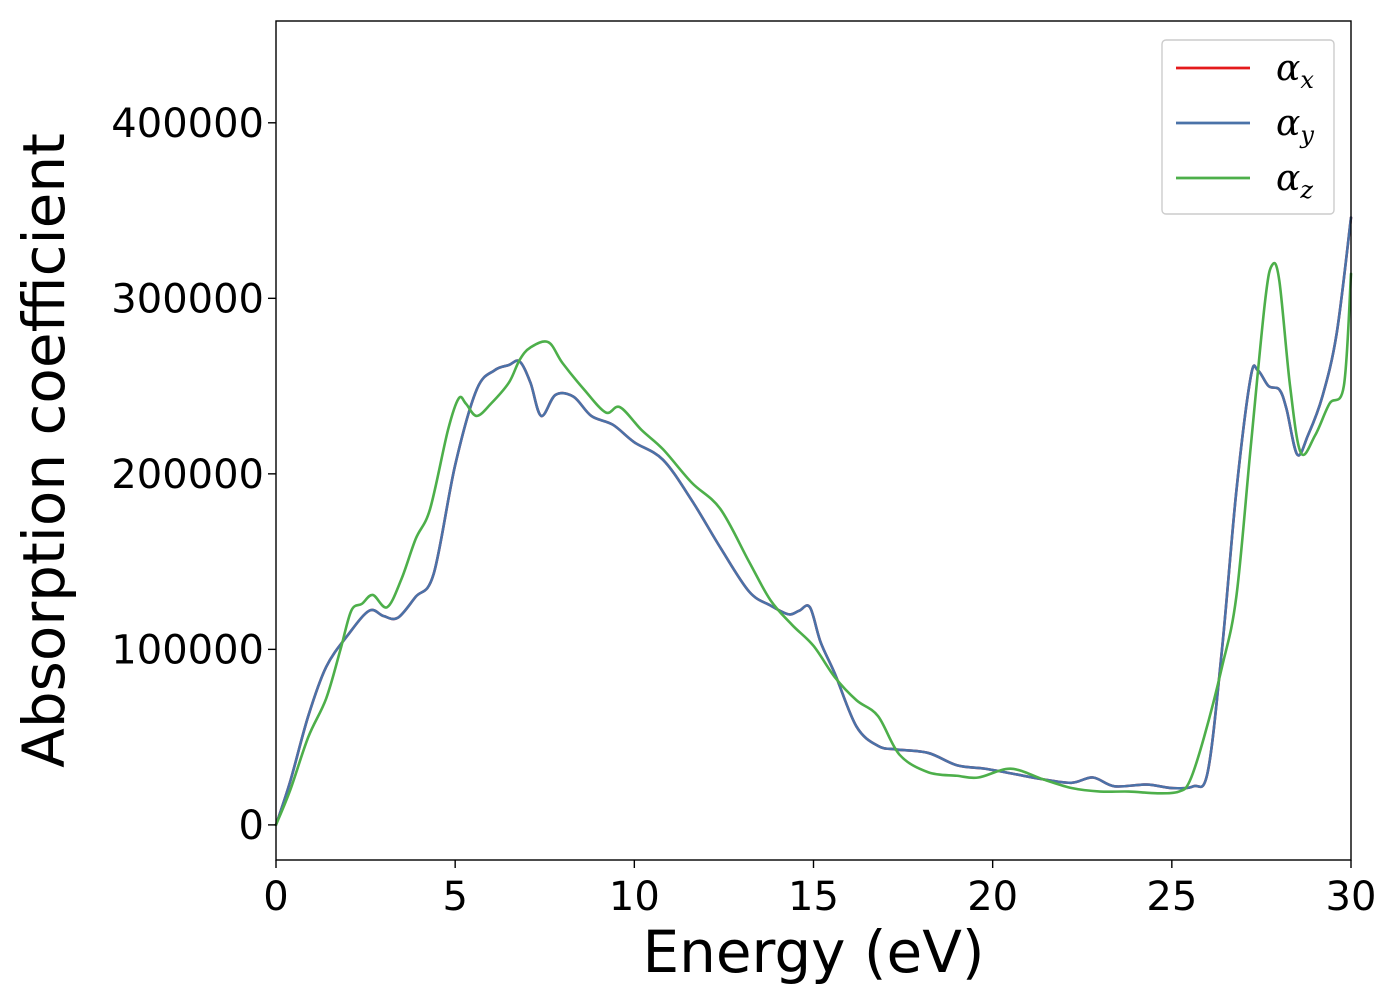 This screenshot has width=1400, height=1000. I want to click on y-tick-label: 200000, so click(187, 475).